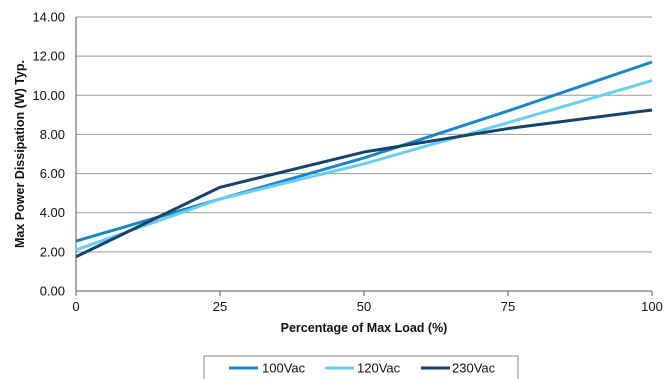 The width and height of the screenshot is (665, 379). What do you see at coordinates (48, 17) in the screenshot?
I see `y-tick-label: 14.00` at bounding box center [48, 17].